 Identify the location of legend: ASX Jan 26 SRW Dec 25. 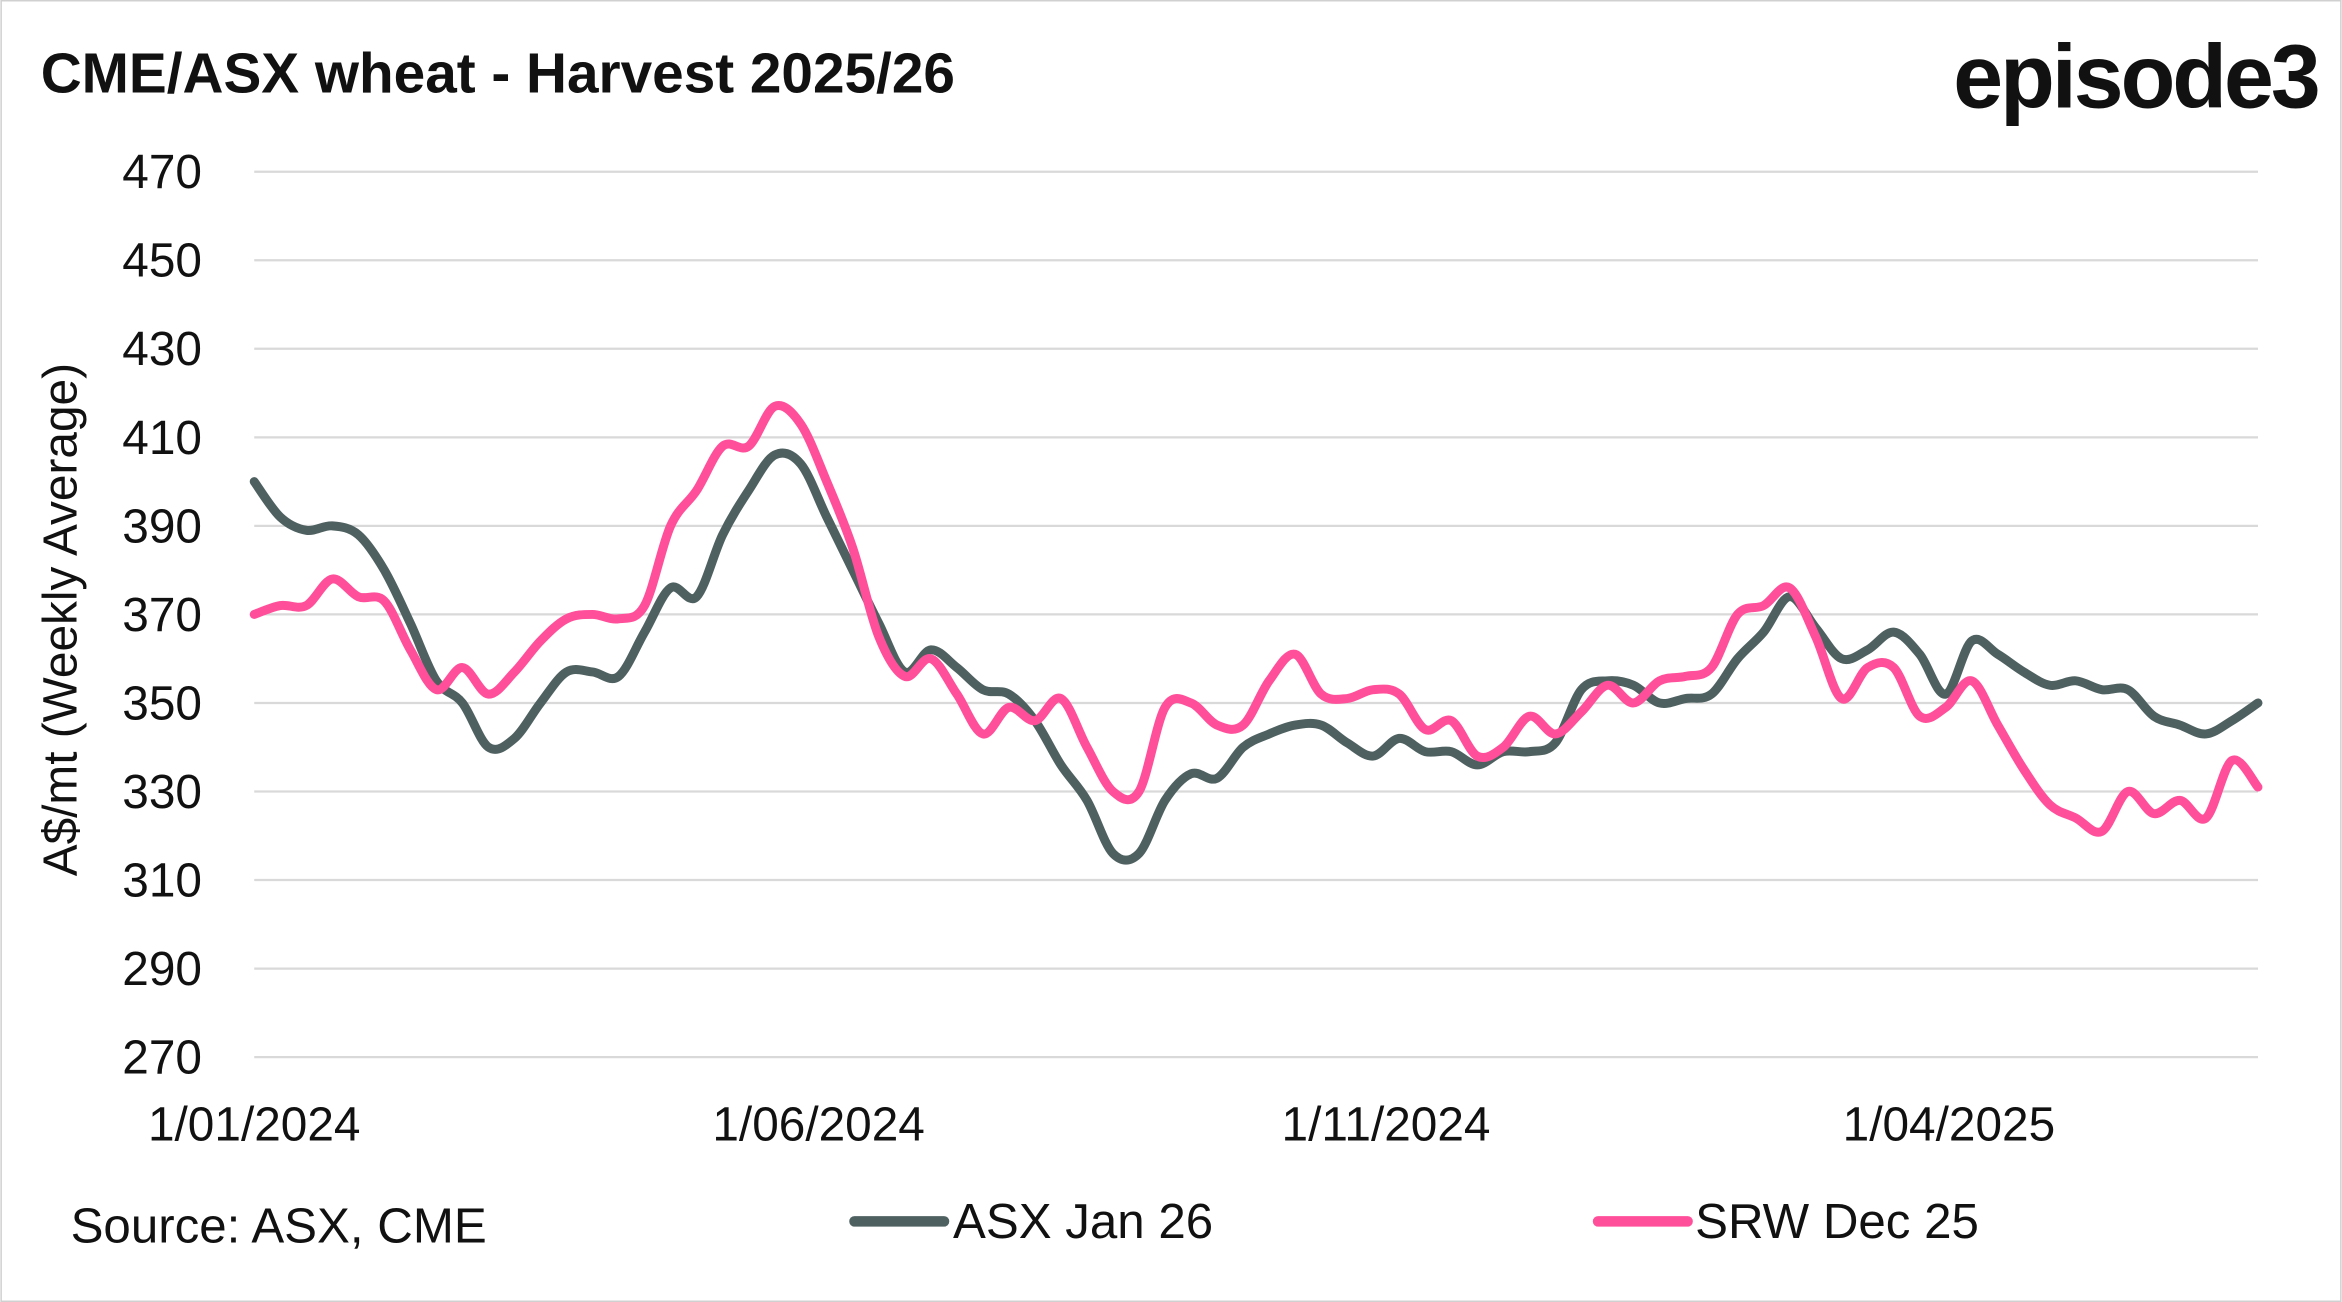
(1414, 1221).